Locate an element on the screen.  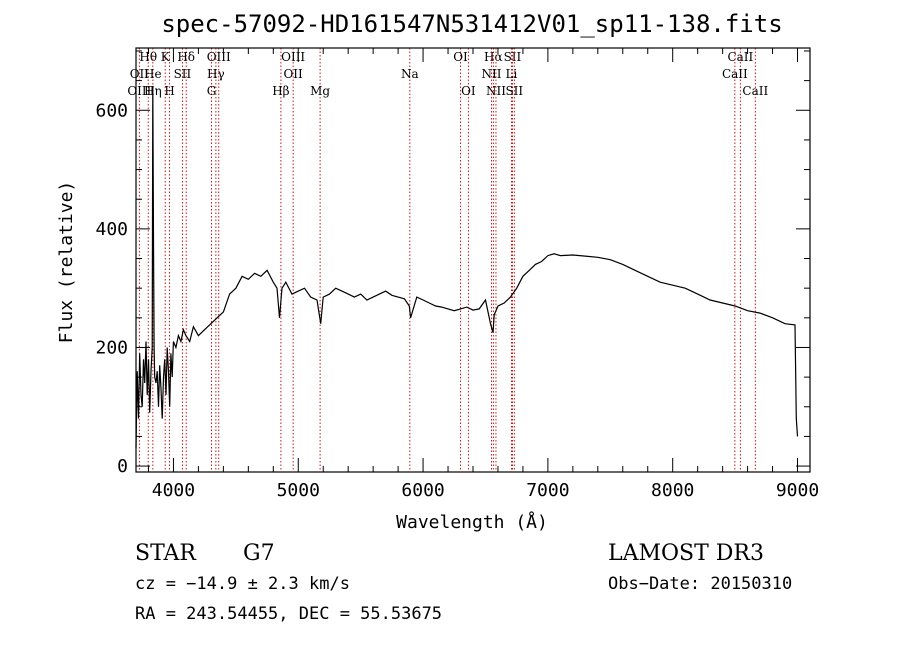
emission-line-label: He is located at coordinates (153, 74).